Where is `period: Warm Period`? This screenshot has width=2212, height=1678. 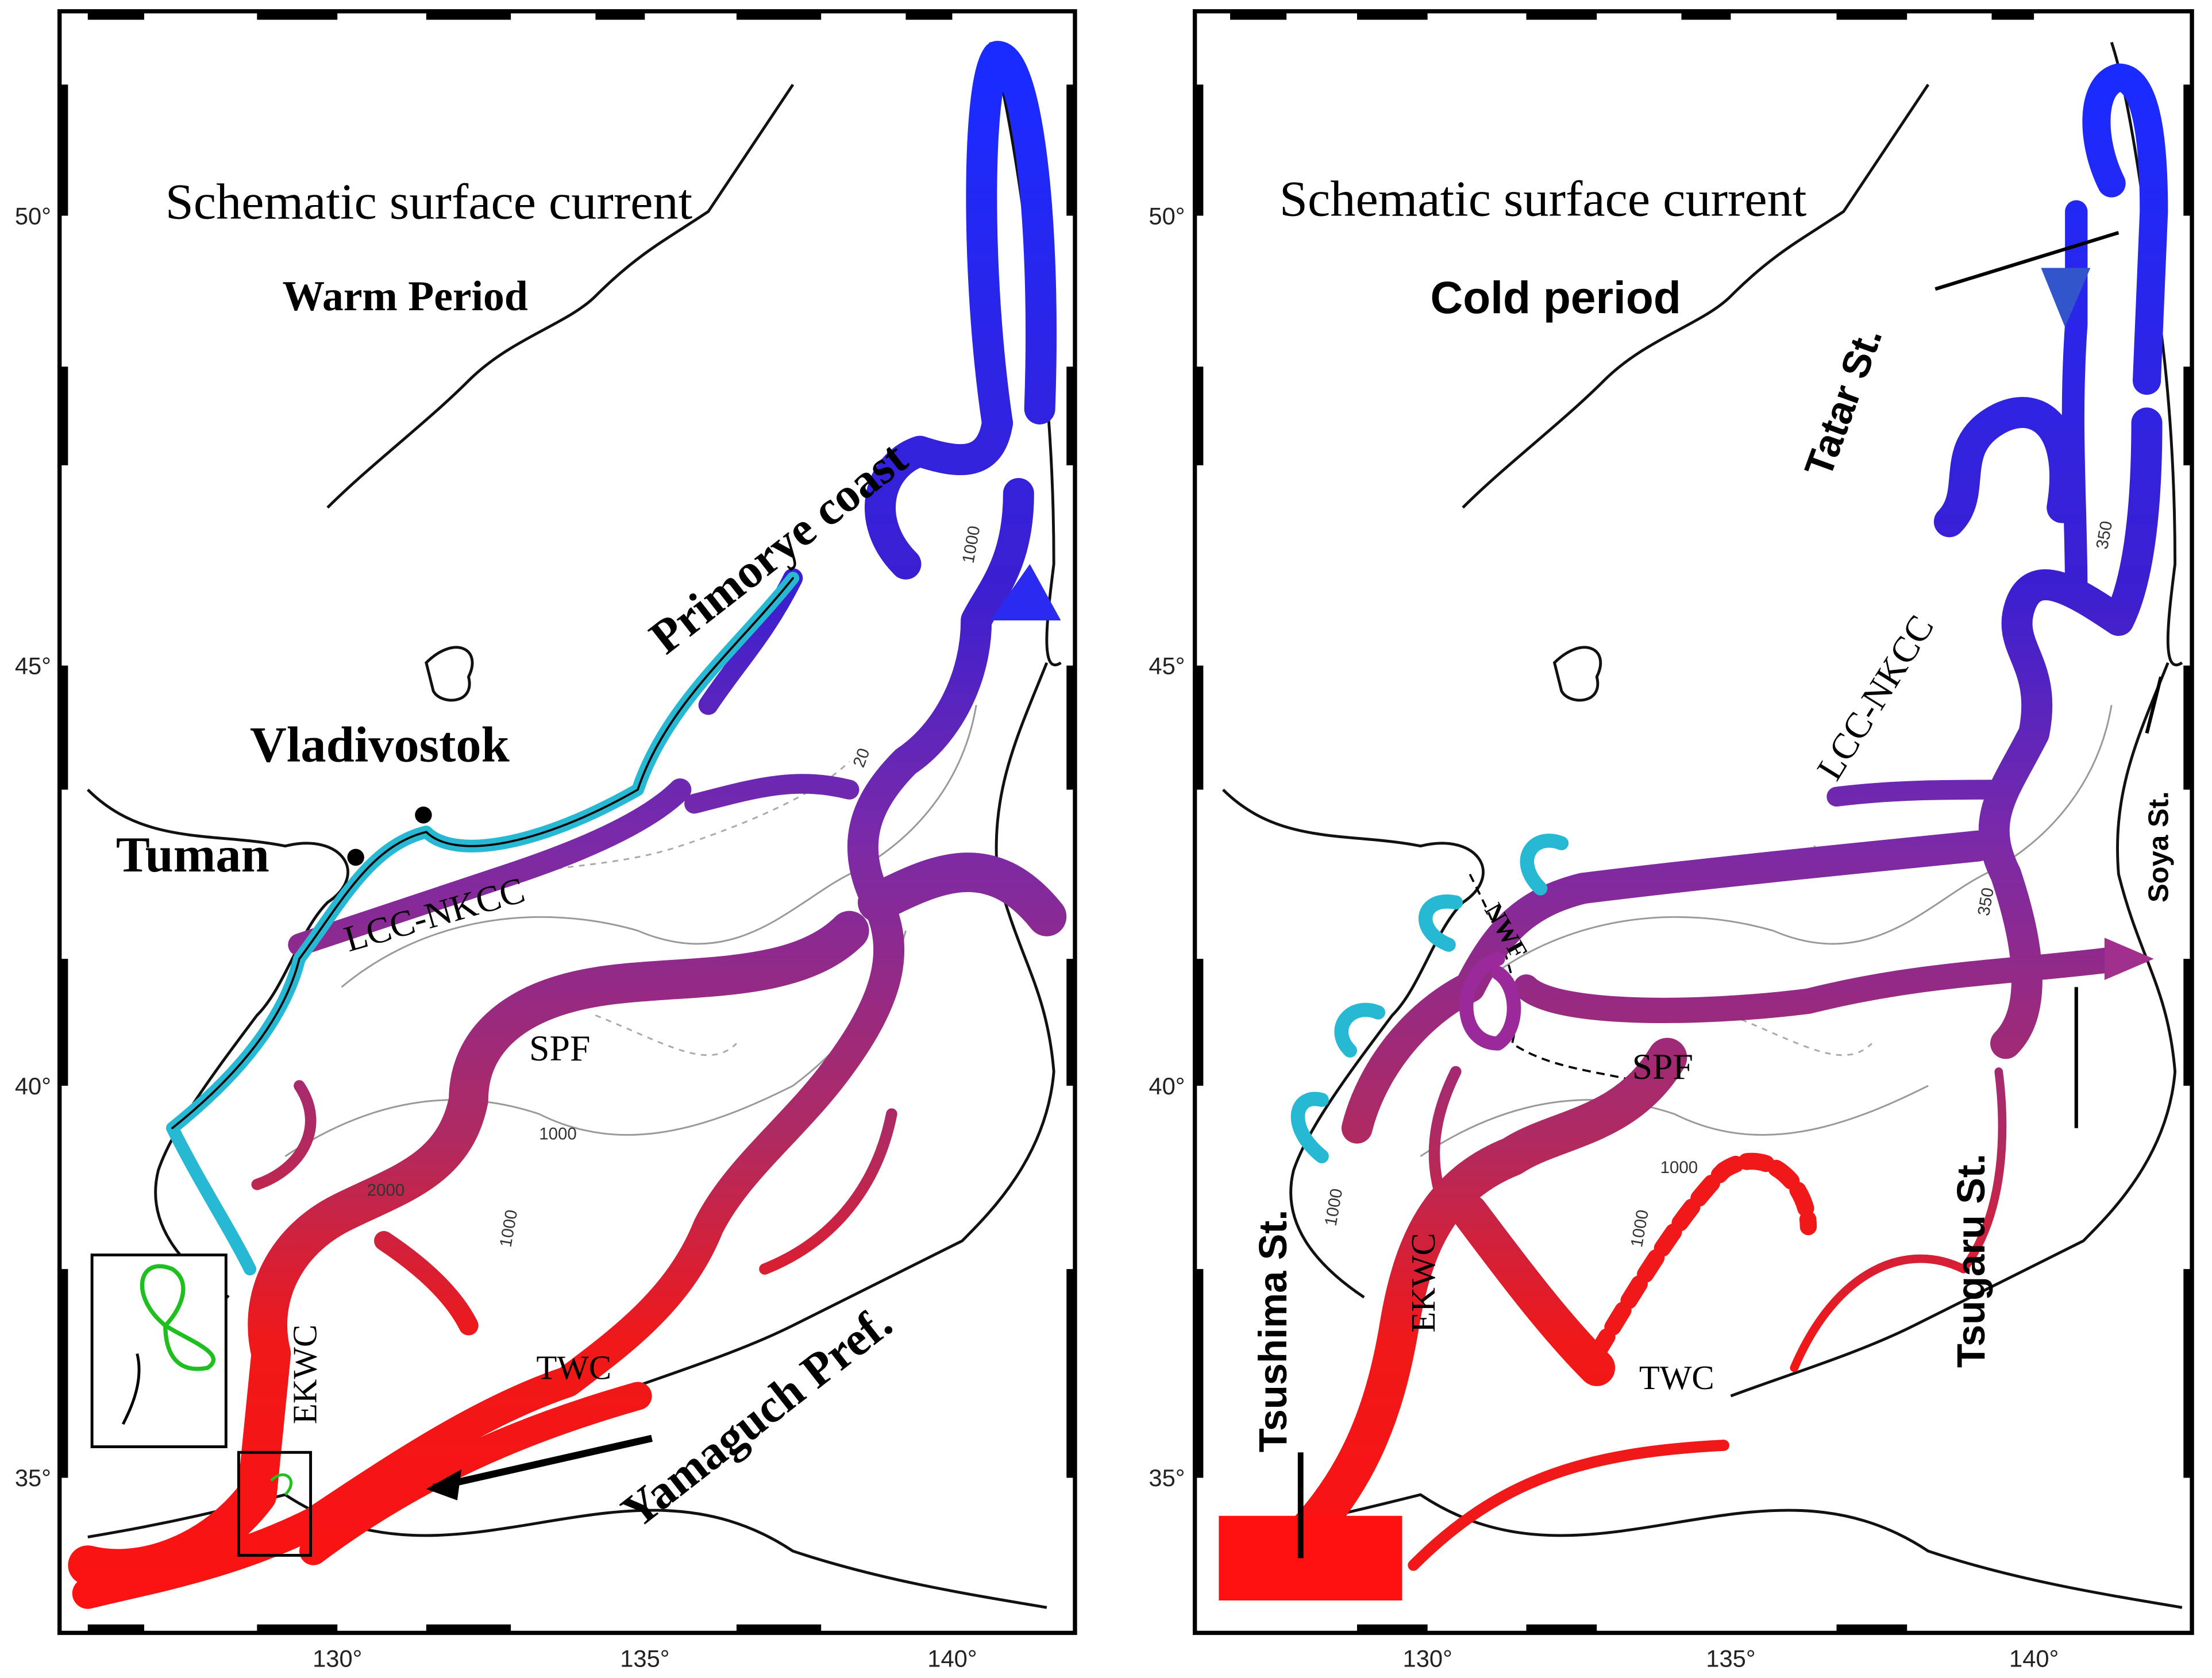 period: Warm Period is located at coordinates (405, 295).